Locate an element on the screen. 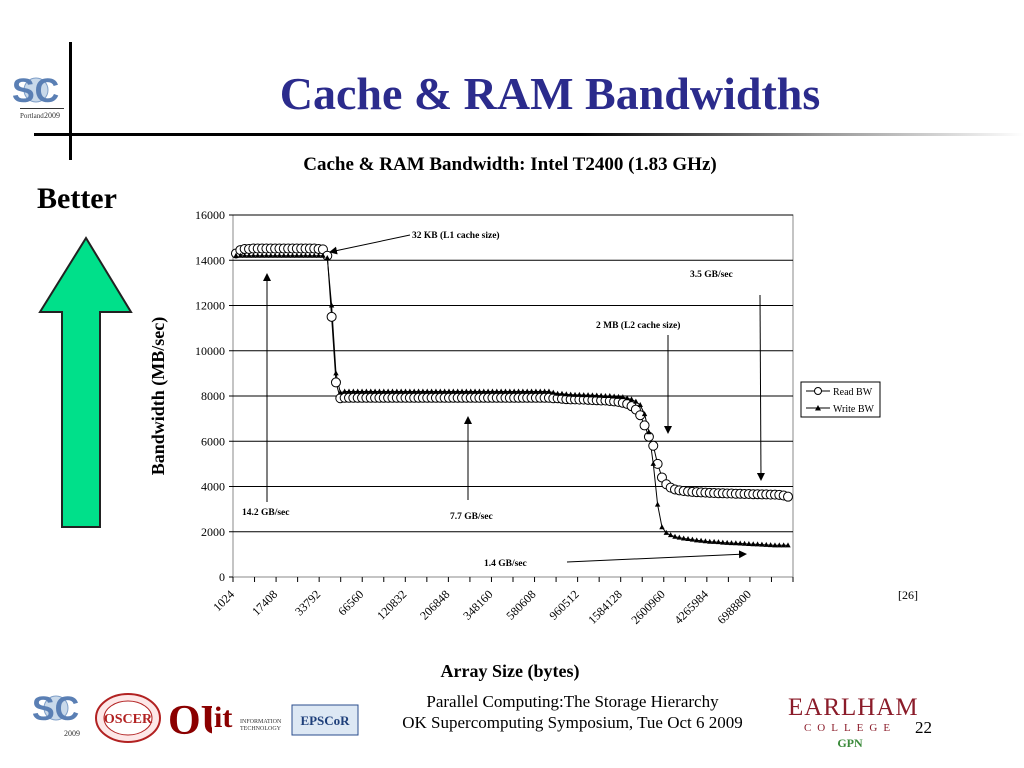 The image size is (1024, 768). svg-text: OU is located at coordinates (190, 721).